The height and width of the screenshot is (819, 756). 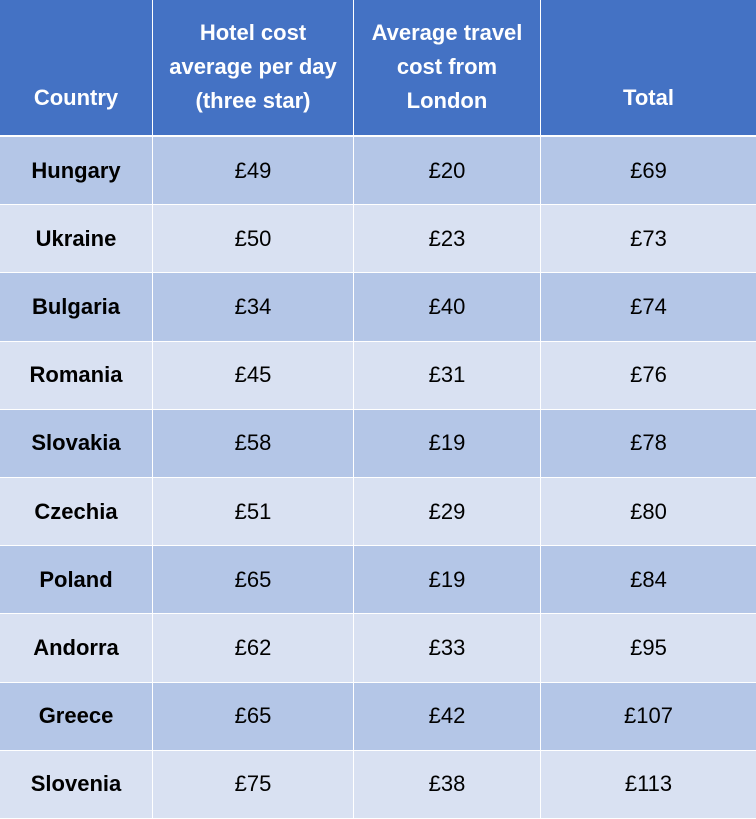 What do you see at coordinates (76, 716) in the screenshot?
I see `cell-country: Greece` at bounding box center [76, 716].